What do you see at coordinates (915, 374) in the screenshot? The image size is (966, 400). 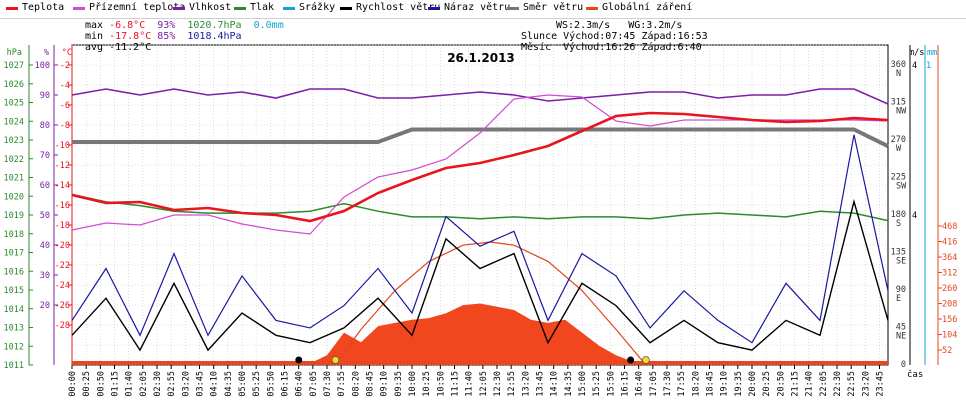 I see `x-axis-unit: čas` at bounding box center [915, 374].